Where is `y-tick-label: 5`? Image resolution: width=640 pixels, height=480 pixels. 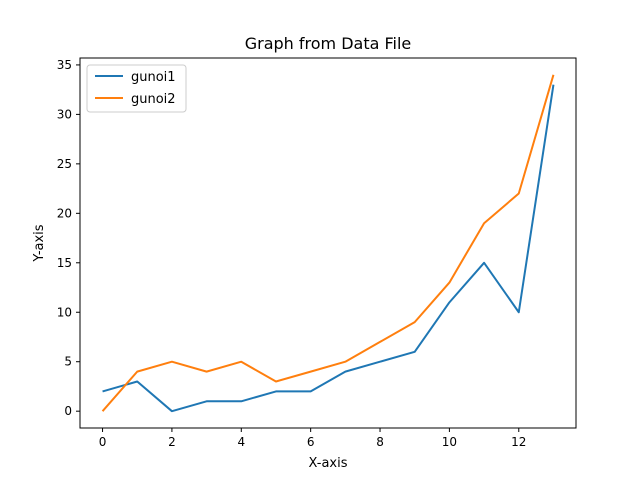 y-tick-label: 5 is located at coordinates (68, 362).